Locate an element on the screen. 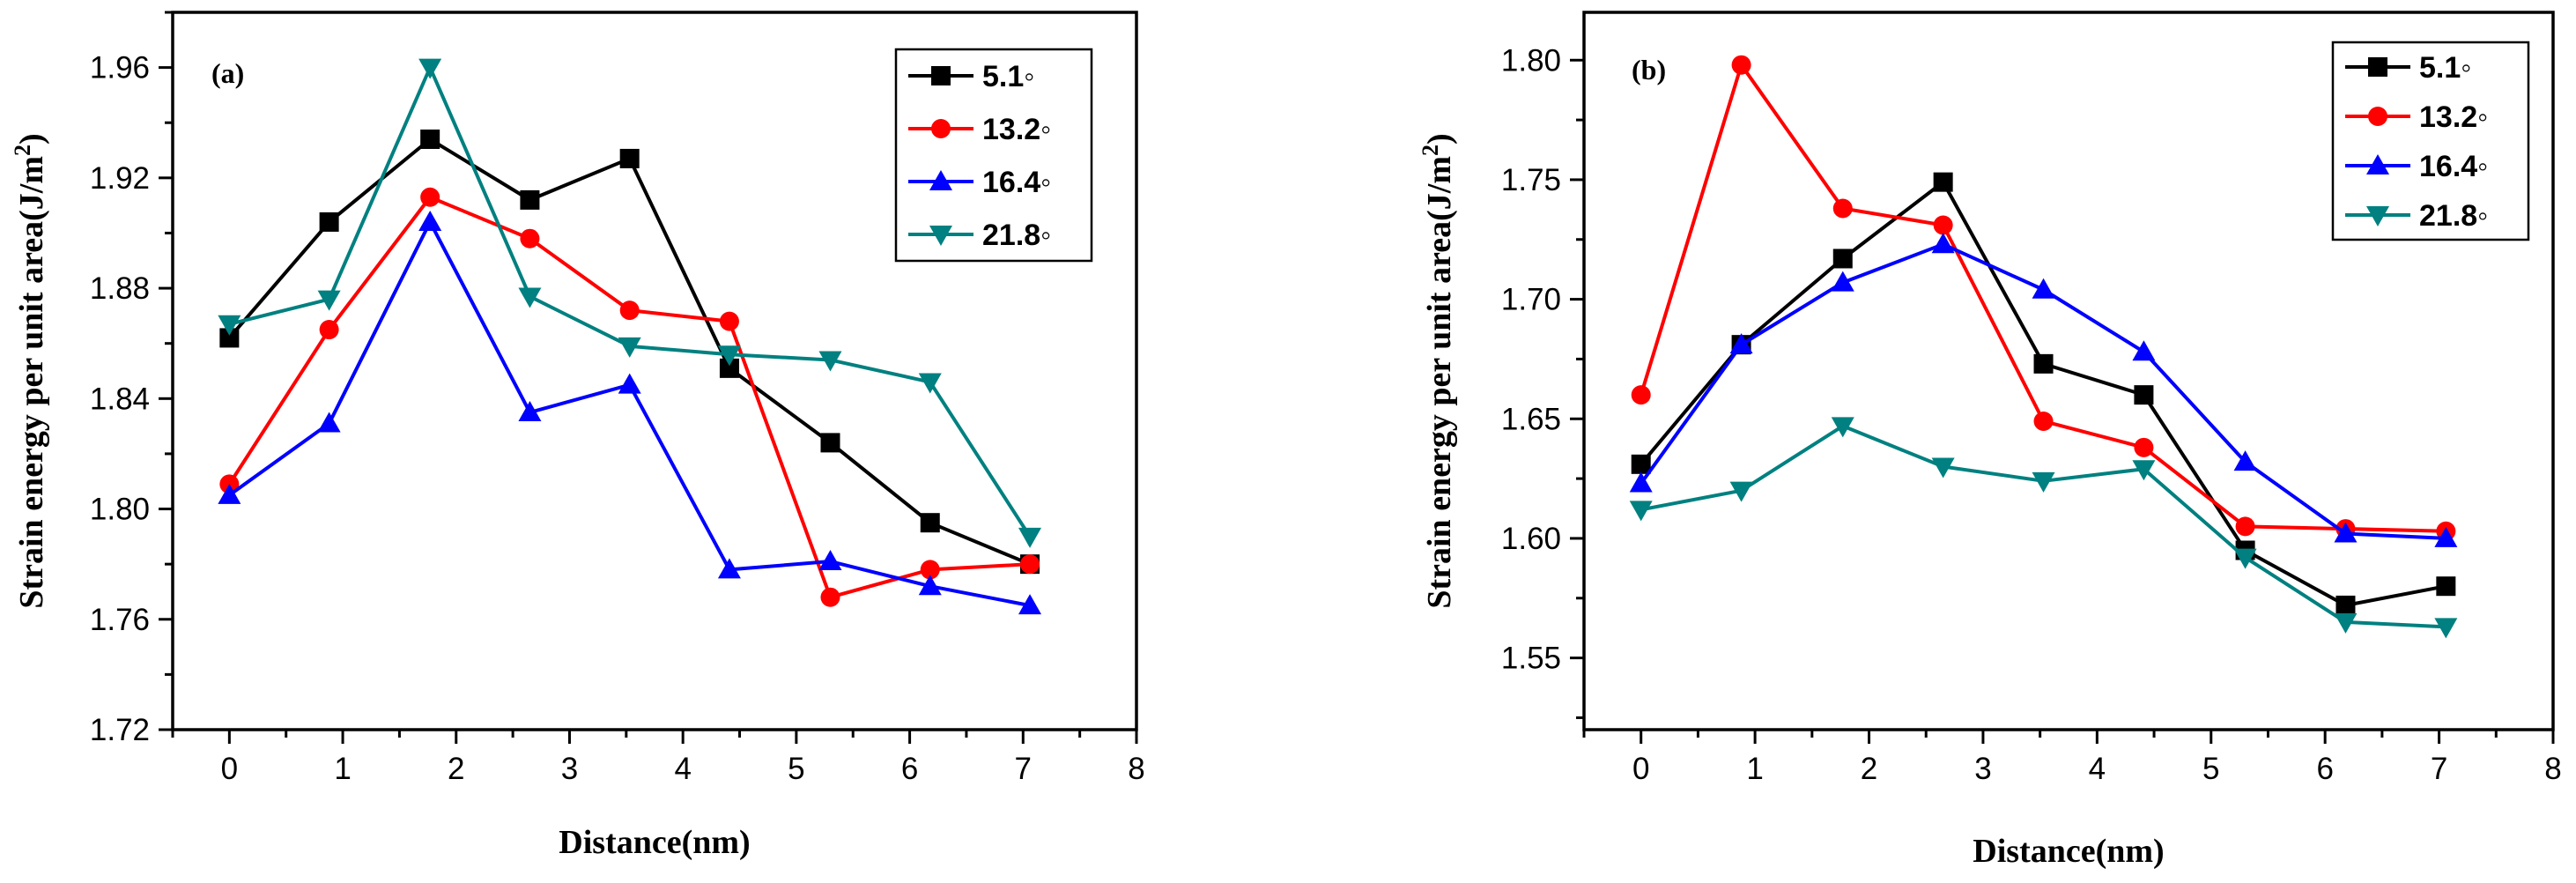 The height and width of the screenshot is (883, 2576). panel-label: (a) is located at coordinates (228, 73).